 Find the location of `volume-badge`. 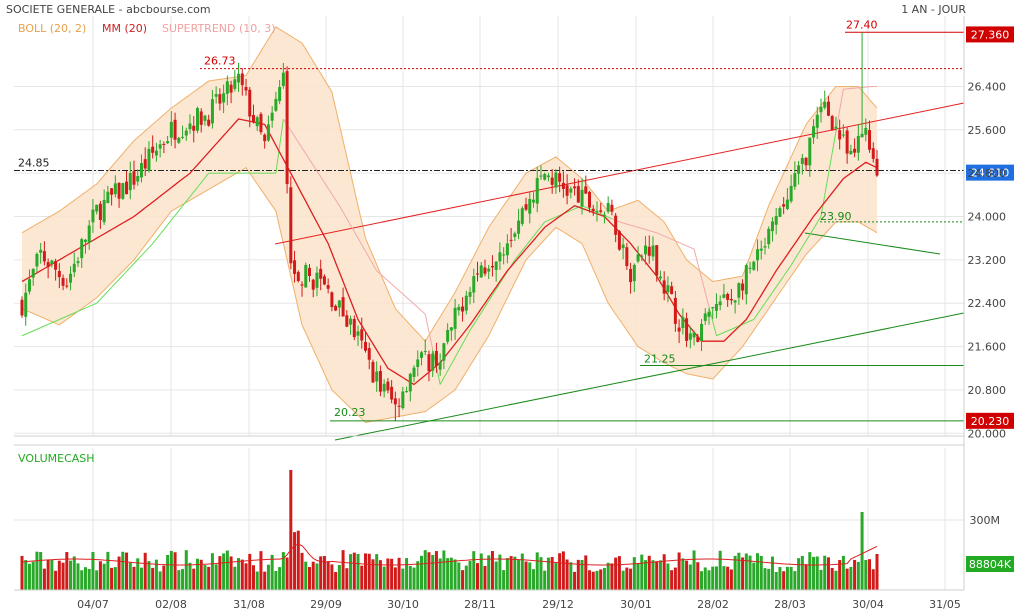

volume-badge is located at coordinates (990, 564).